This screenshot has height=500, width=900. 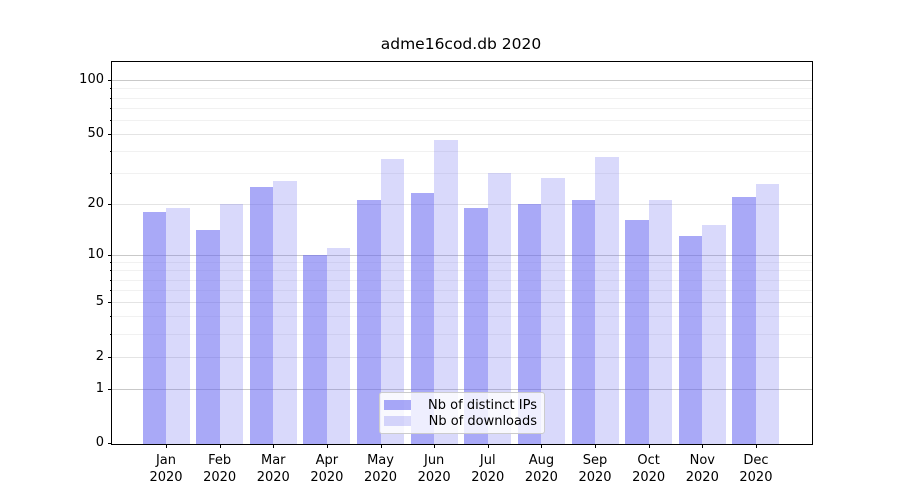 What do you see at coordinates (91, 80) in the screenshot?
I see `y-tick-label: 100` at bounding box center [91, 80].